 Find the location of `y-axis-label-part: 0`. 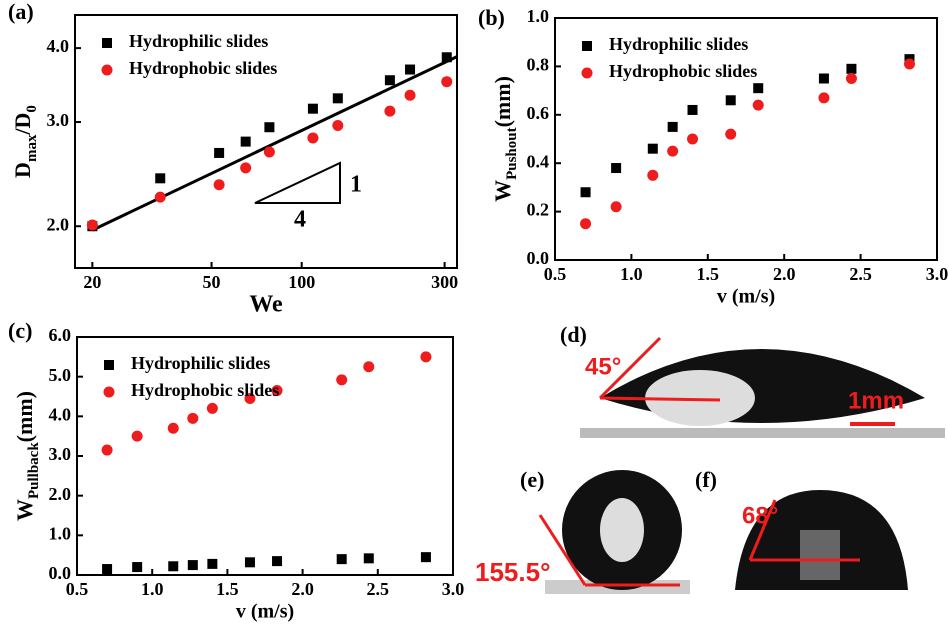

y-axis-label-part: 0 is located at coordinates (32, 109).